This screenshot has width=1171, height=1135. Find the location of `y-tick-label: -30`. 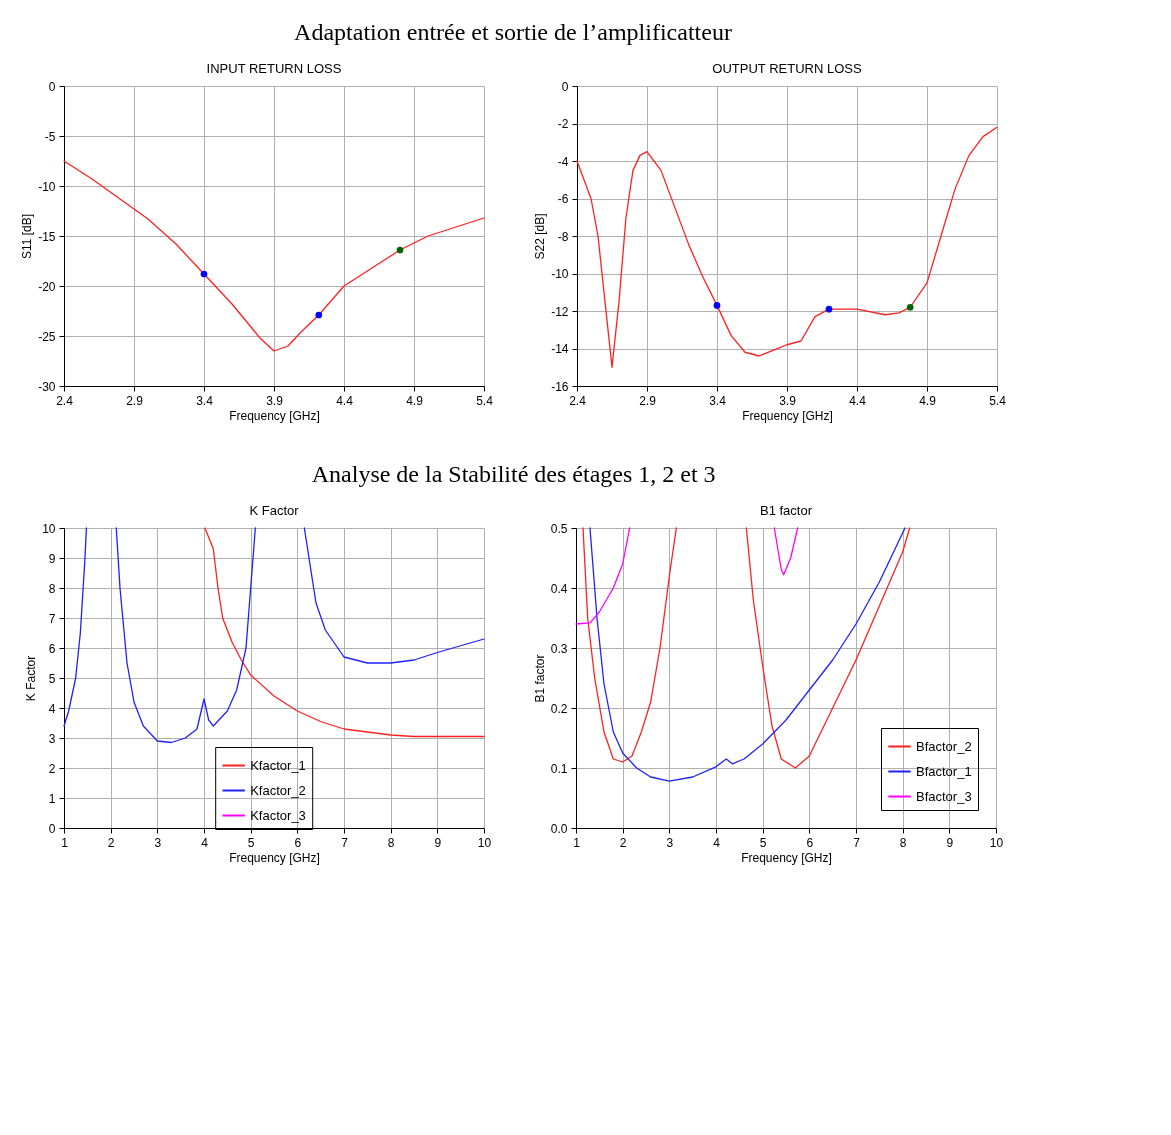

y-tick-label: -30 is located at coordinates (47, 386).